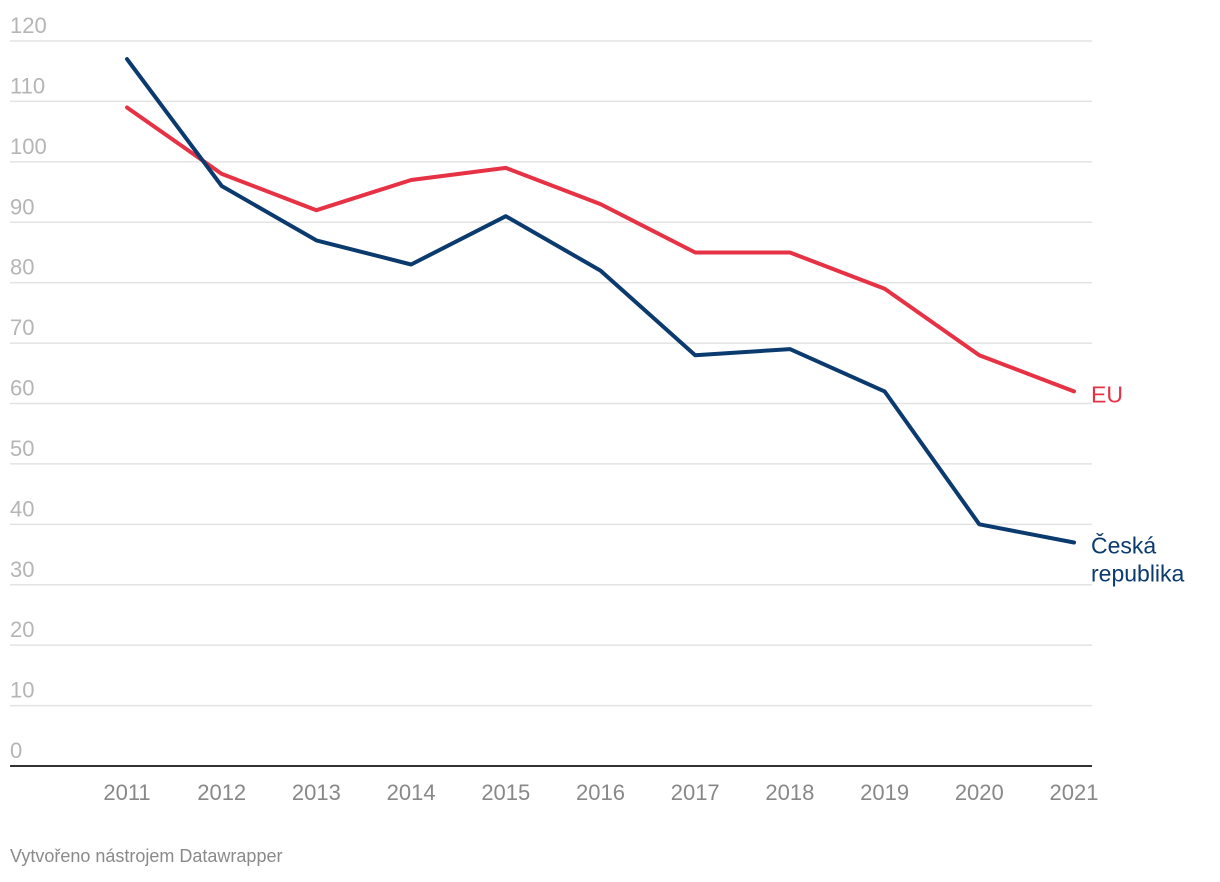  Describe the element at coordinates (979, 792) in the screenshot. I see `x-tick-label: 2020` at that location.